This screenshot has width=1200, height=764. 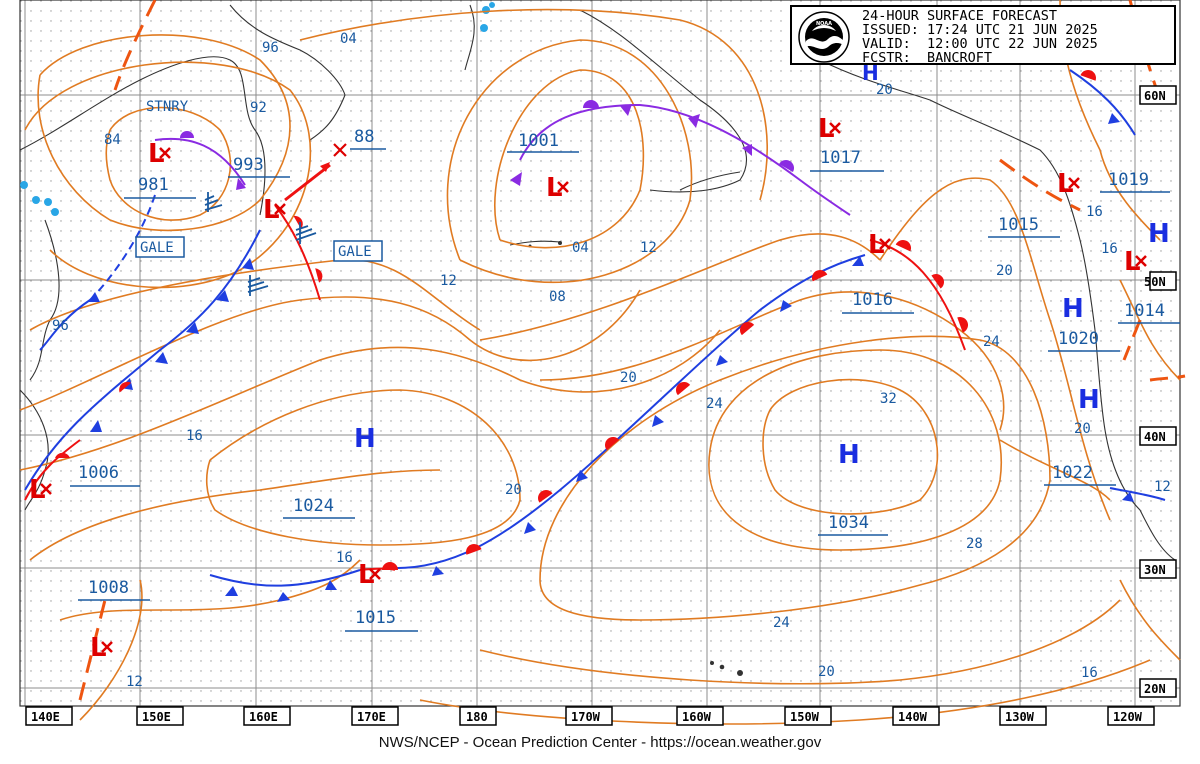 I want to click on product-title: 24-HOUR SURFACE FORECAST, so click(x=960, y=16).